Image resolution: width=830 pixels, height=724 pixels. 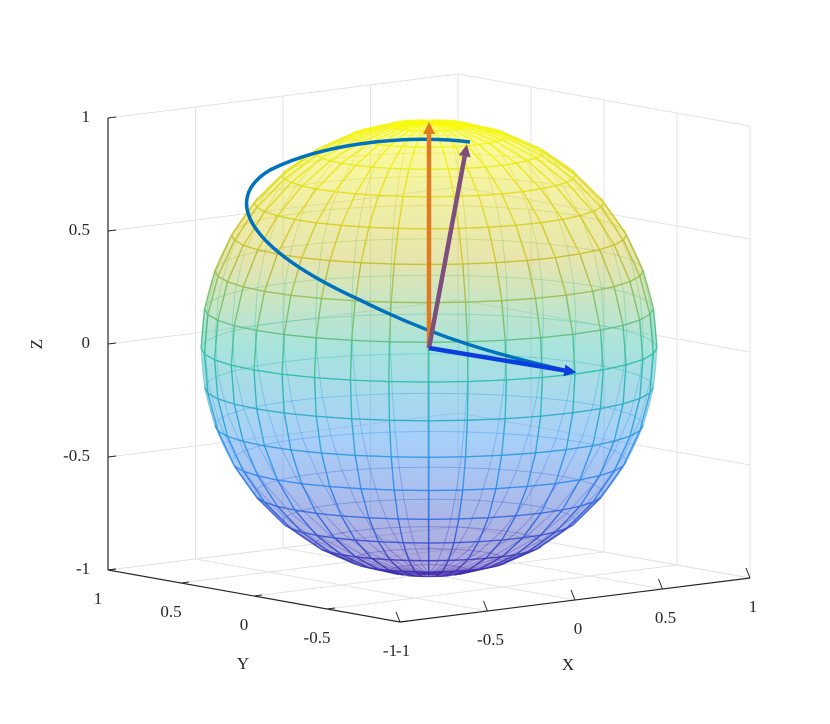 What do you see at coordinates (464, 151) in the screenshot?
I see `vector-head` at bounding box center [464, 151].